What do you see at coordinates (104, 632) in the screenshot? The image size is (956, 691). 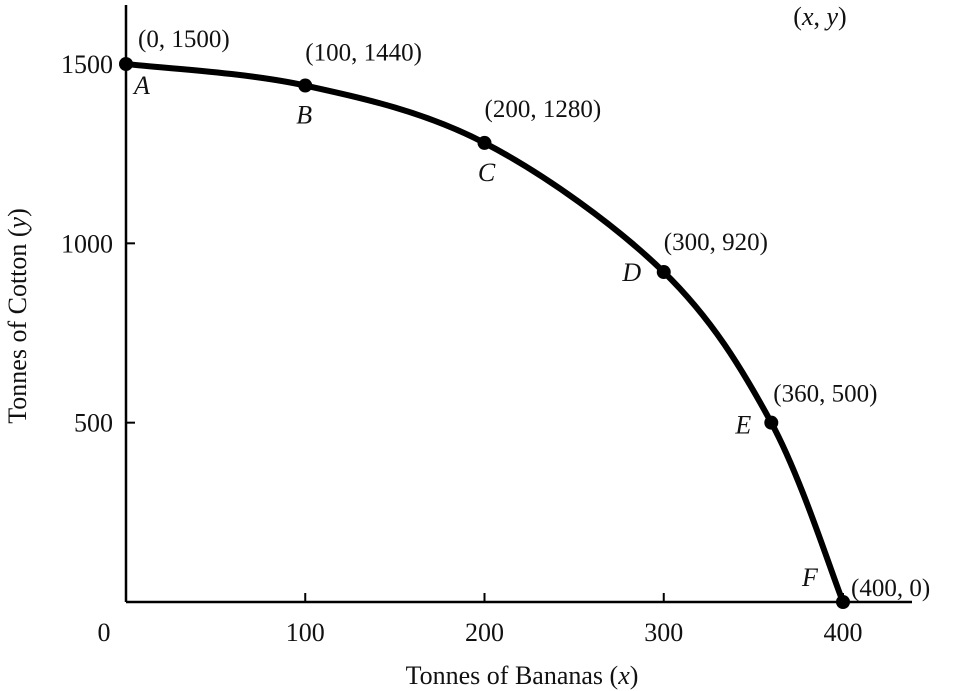 I see `x-tick-label: 0` at bounding box center [104, 632].